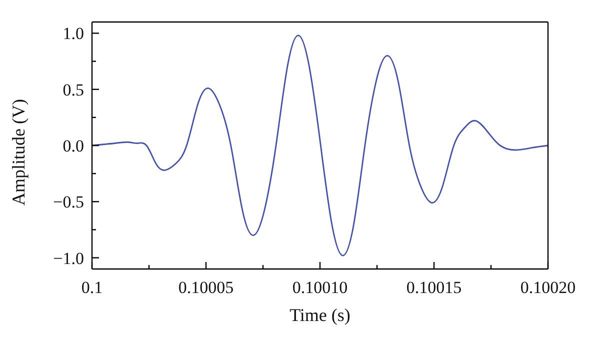 The height and width of the screenshot is (343, 600). Describe the element at coordinates (68, 258) in the screenshot. I see `y-tick-label: −1.0` at that location.